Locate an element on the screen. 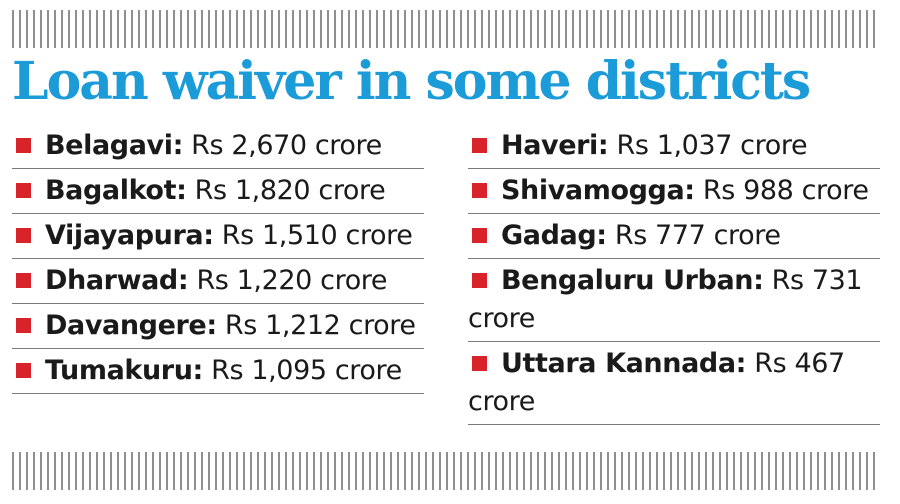  district-name: Belagavi: is located at coordinates (114, 145).